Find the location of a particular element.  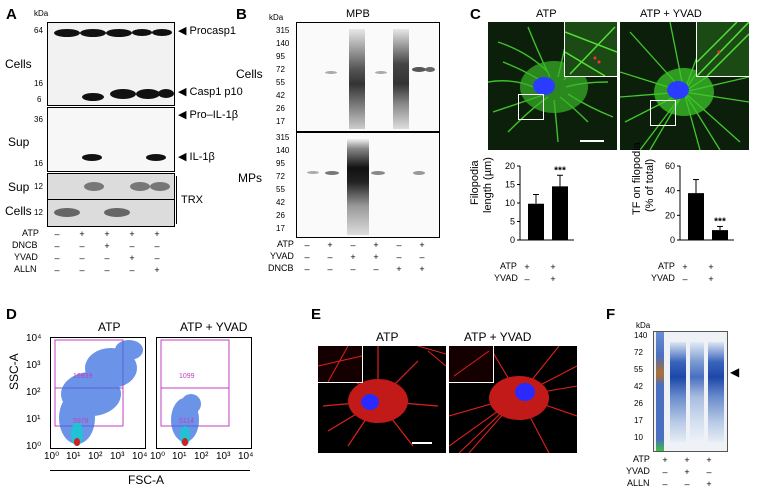

panel-a-label-casp1-p10: ◀ Casp1 p10 is located at coordinates (210, 92).